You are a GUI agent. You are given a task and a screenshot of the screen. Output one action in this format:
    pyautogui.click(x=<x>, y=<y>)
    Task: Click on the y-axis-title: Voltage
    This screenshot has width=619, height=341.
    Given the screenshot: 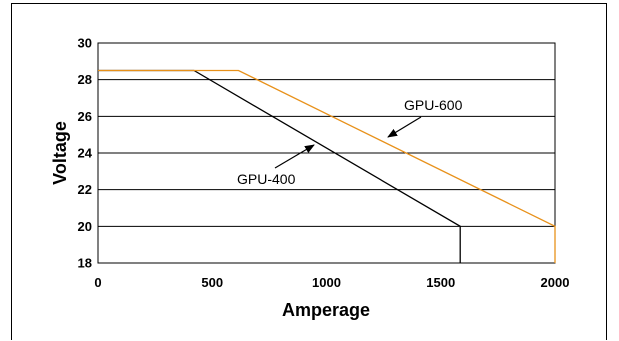 What is the action you would take?
    pyautogui.click(x=60, y=153)
    